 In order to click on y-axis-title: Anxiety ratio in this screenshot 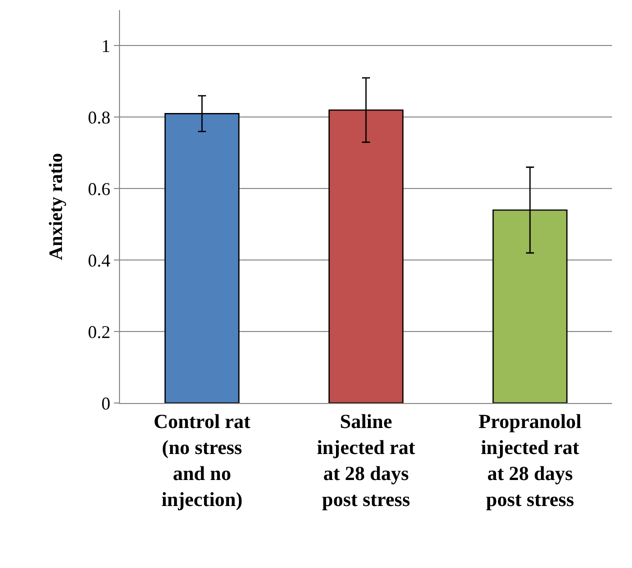, I will do `click(56, 206)`.